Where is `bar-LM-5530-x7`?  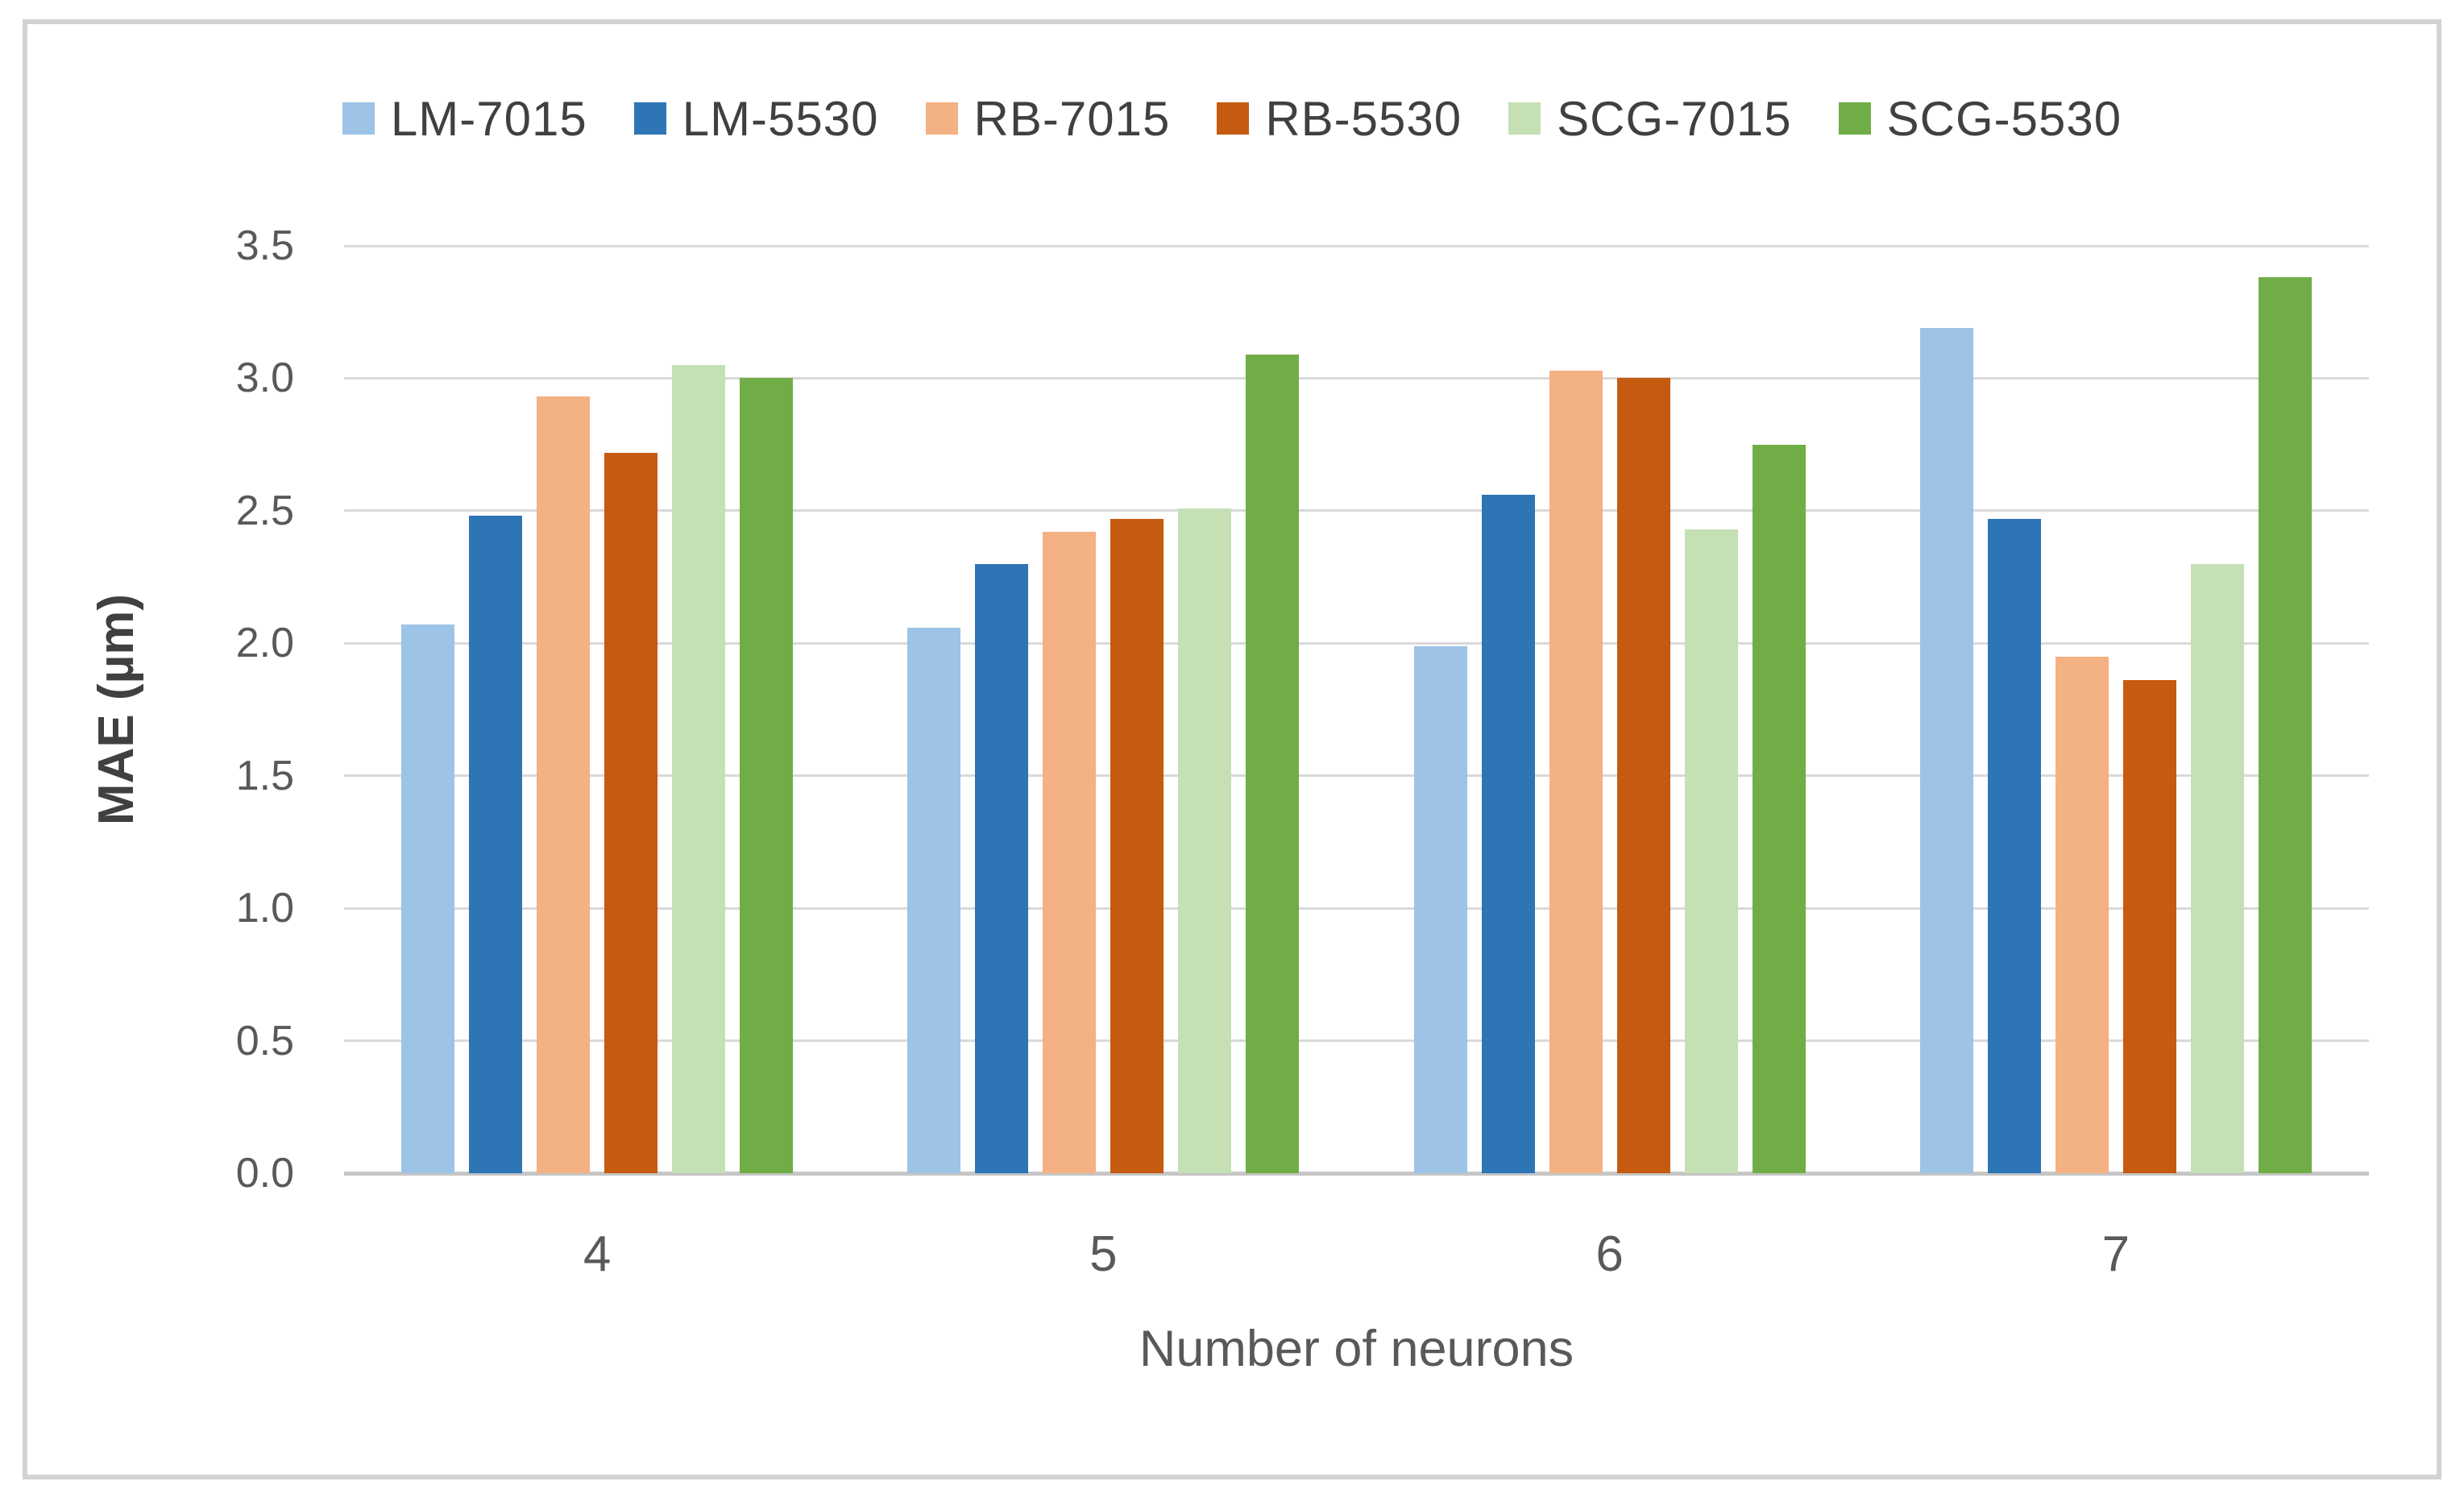
bar-LM-5530-x7 is located at coordinates (2014, 845).